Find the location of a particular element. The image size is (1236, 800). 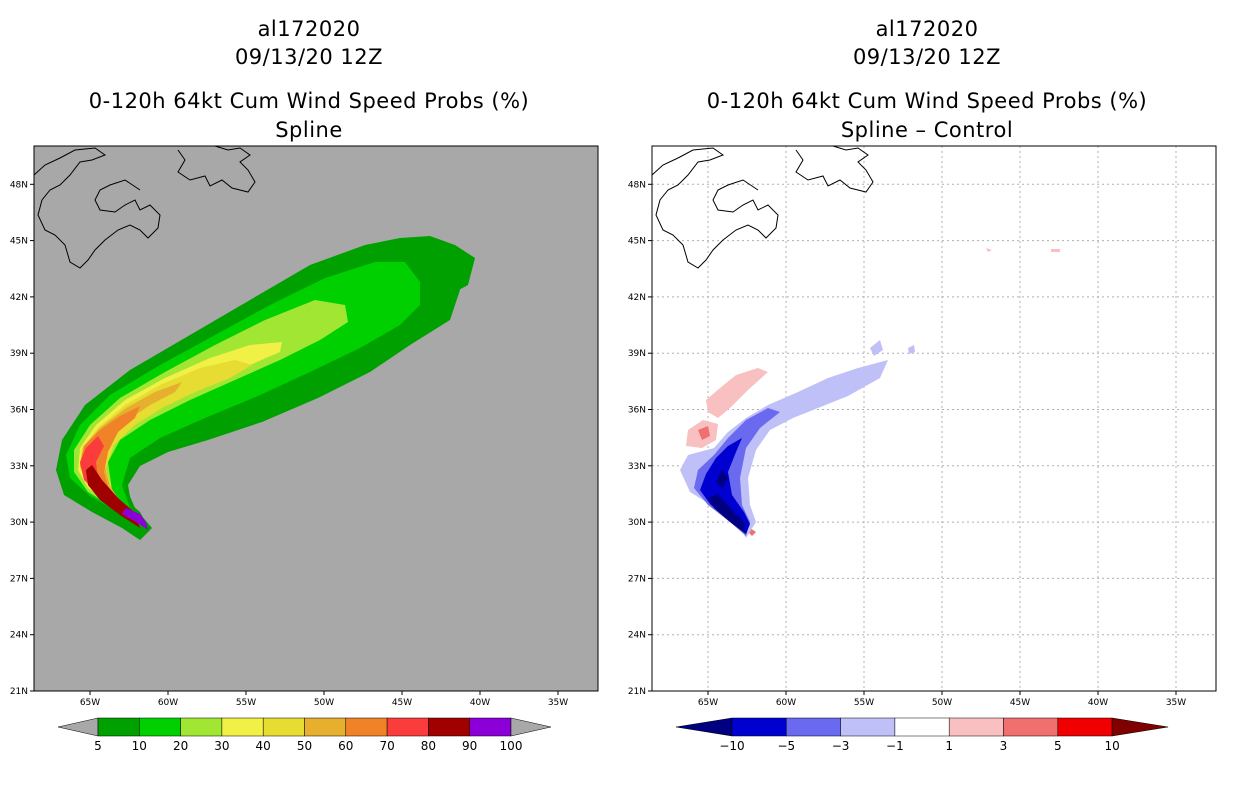

difference-colorbar: −10 −5 −3 −1 1 3 5 10 is located at coordinates (922, 735).